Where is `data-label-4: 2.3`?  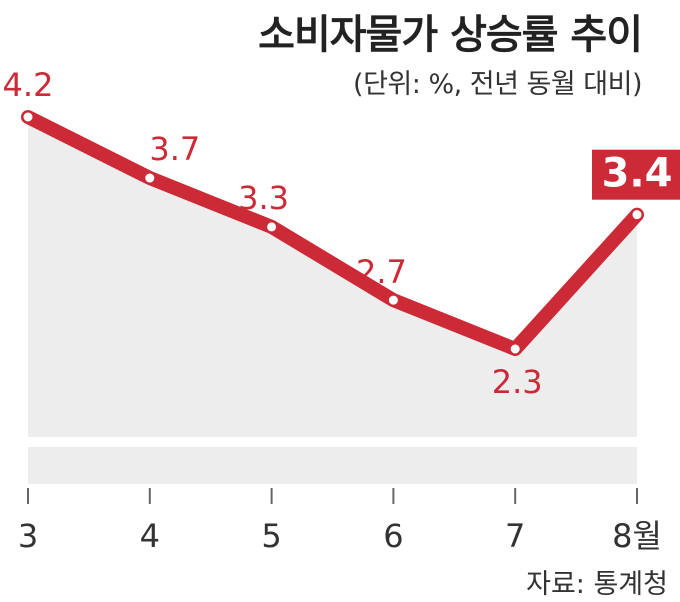 data-label-4: 2.3 is located at coordinates (517, 382).